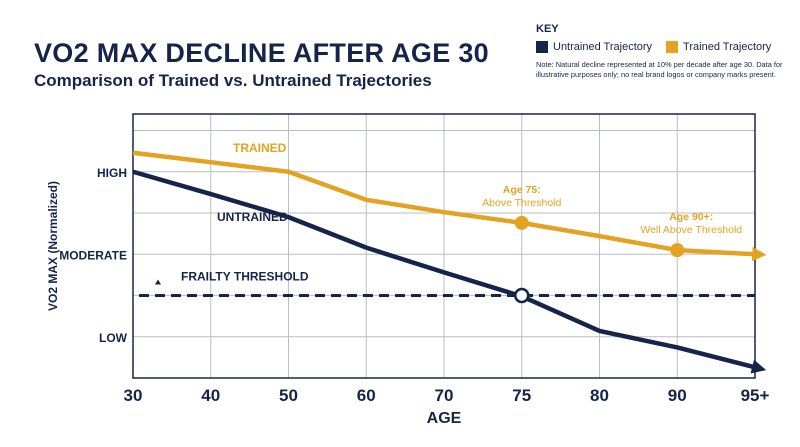  What do you see at coordinates (522, 295) in the screenshot?
I see `threshold-crossing-point` at bounding box center [522, 295].